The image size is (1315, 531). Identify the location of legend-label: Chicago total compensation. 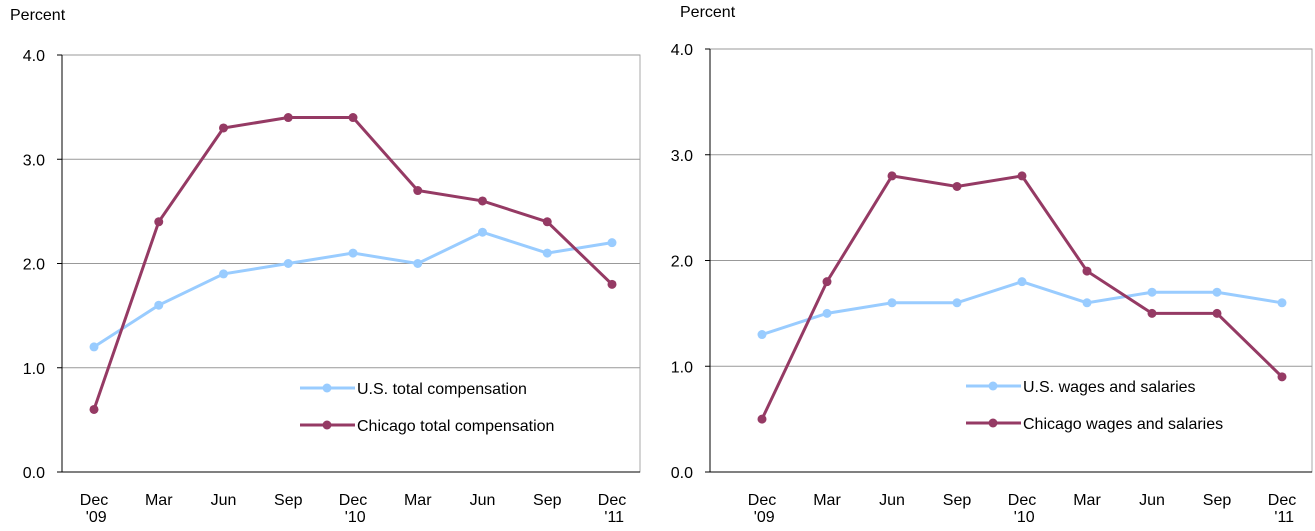
(455, 426).